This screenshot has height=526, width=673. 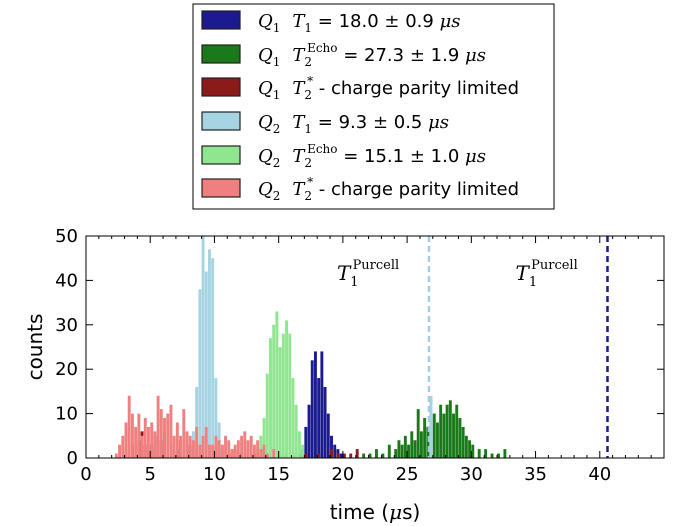 I want to click on x-tick-label: 25, so click(x=407, y=474).